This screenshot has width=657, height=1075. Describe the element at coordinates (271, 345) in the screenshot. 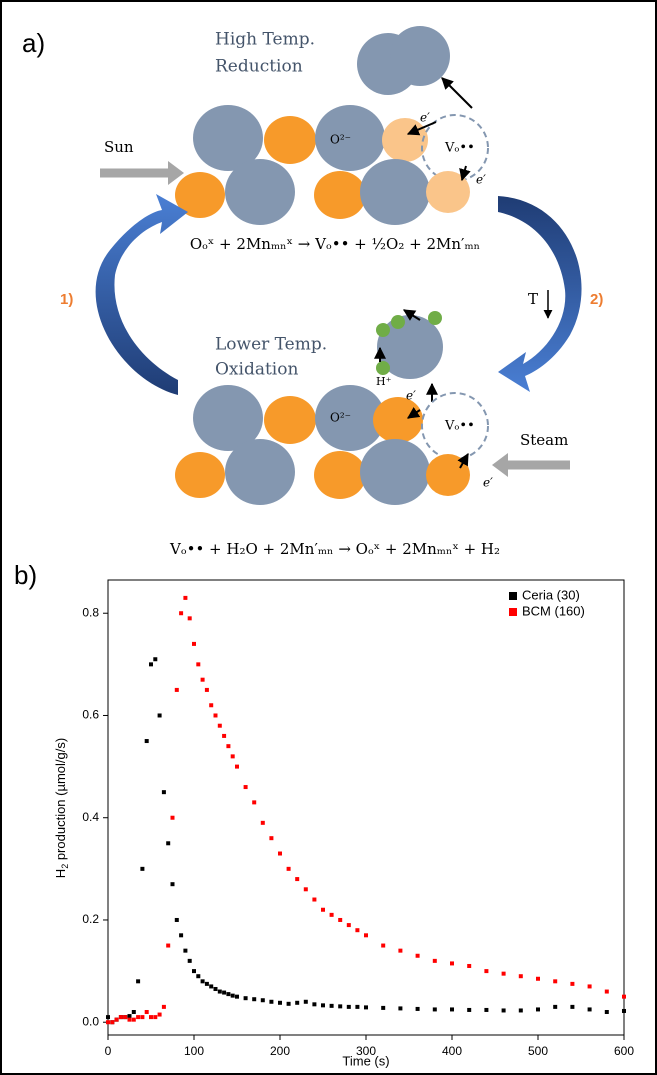

I see `oxidation-title: Lower Temp.` at that location.